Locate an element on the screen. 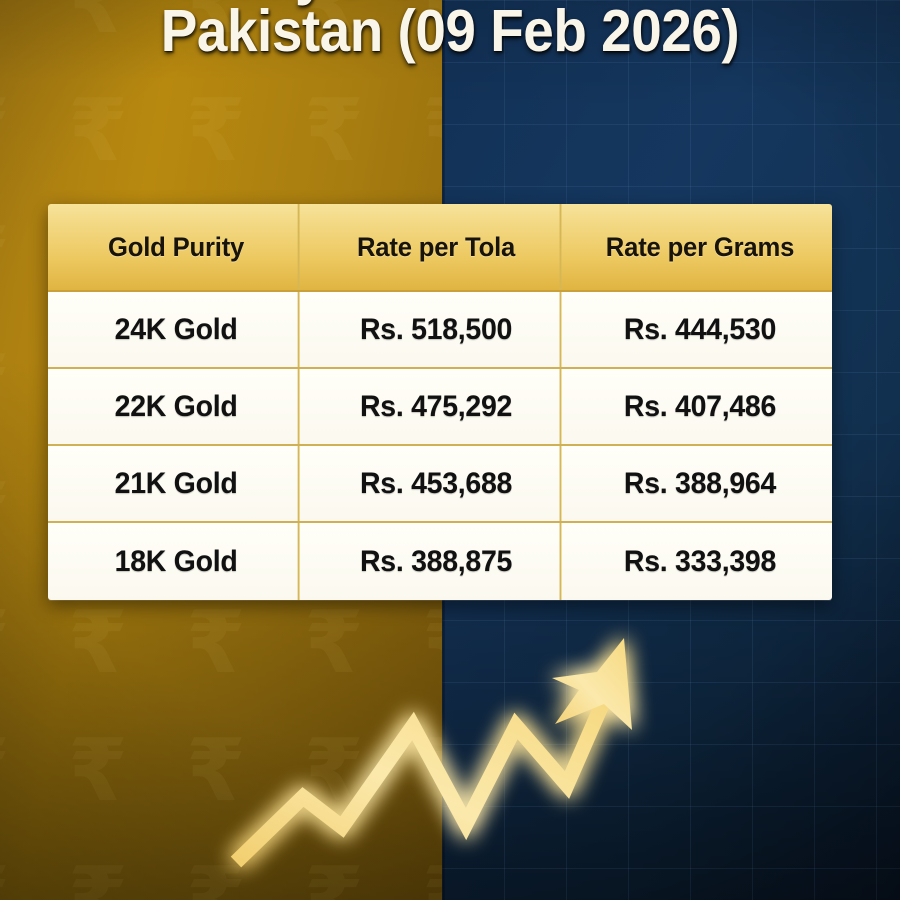 Image resolution: width=900 pixels, height=900 pixels. table-row: 22K Gold Rs. 475,292 Rs. 407,486 is located at coordinates (440, 407).